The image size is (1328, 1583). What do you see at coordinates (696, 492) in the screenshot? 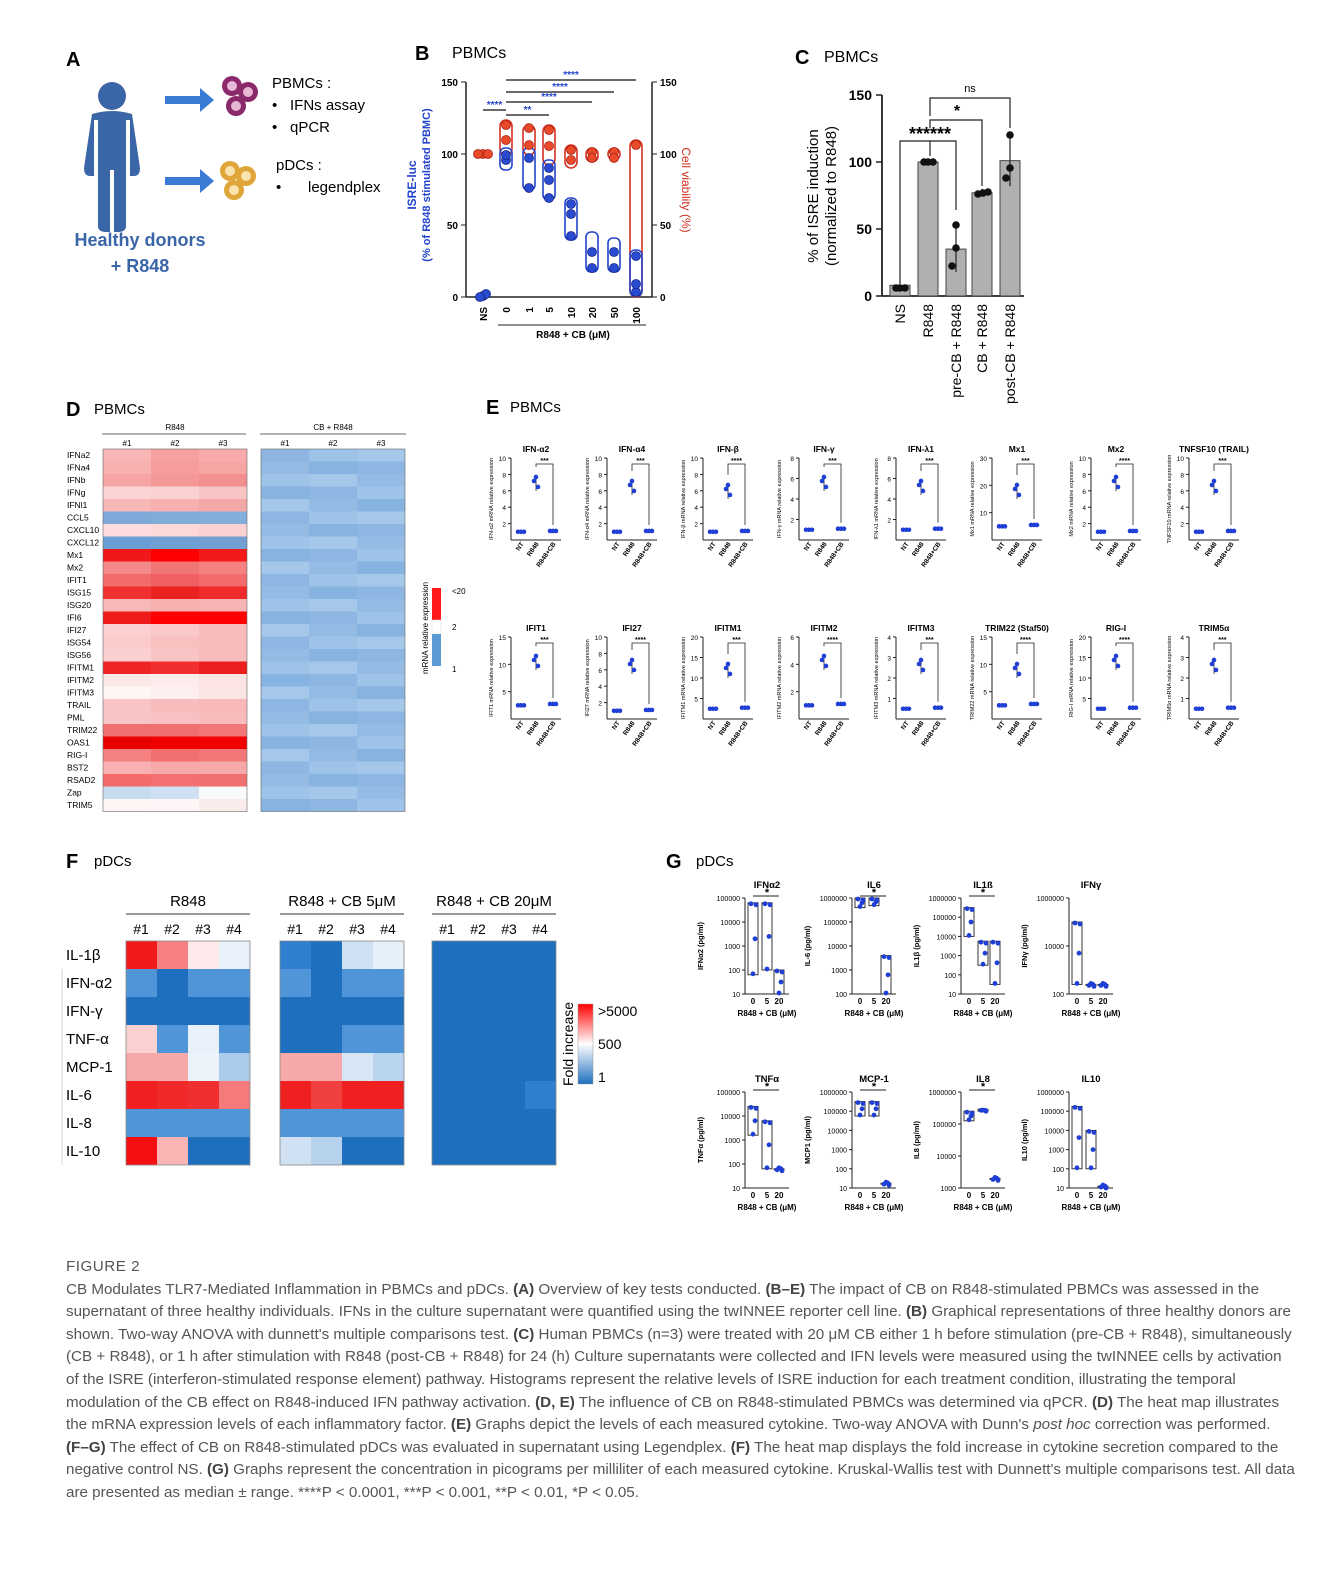
I see `e-y-tick-label: 6` at bounding box center [696, 492].